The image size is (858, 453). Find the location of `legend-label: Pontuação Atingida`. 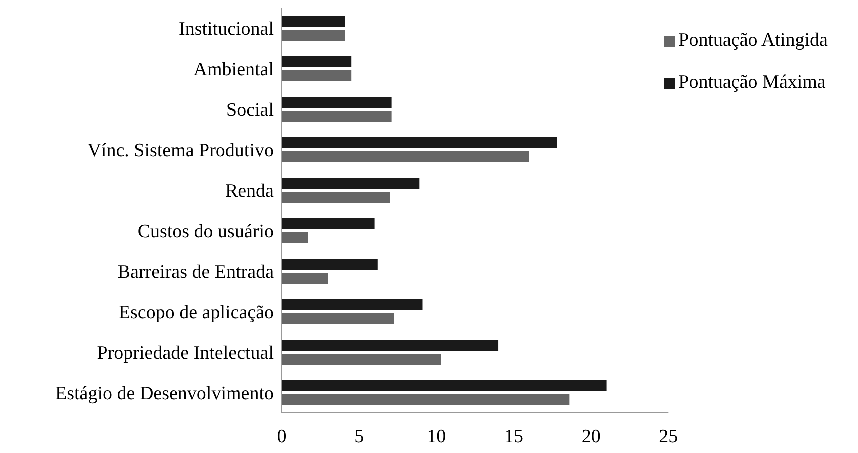

legend-label: Pontuação Atingida is located at coordinates (753, 40).